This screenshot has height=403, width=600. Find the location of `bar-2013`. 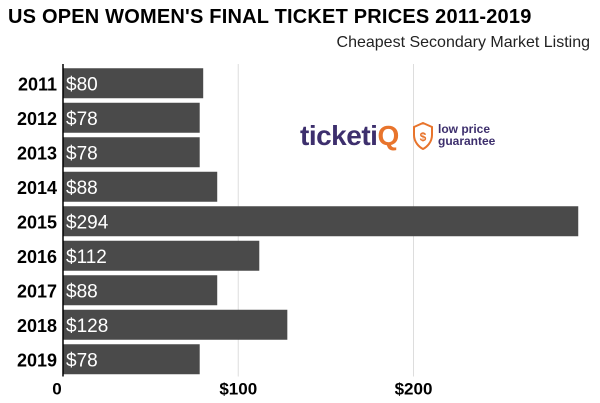

bar-2013 is located at coordinates (131, 152).